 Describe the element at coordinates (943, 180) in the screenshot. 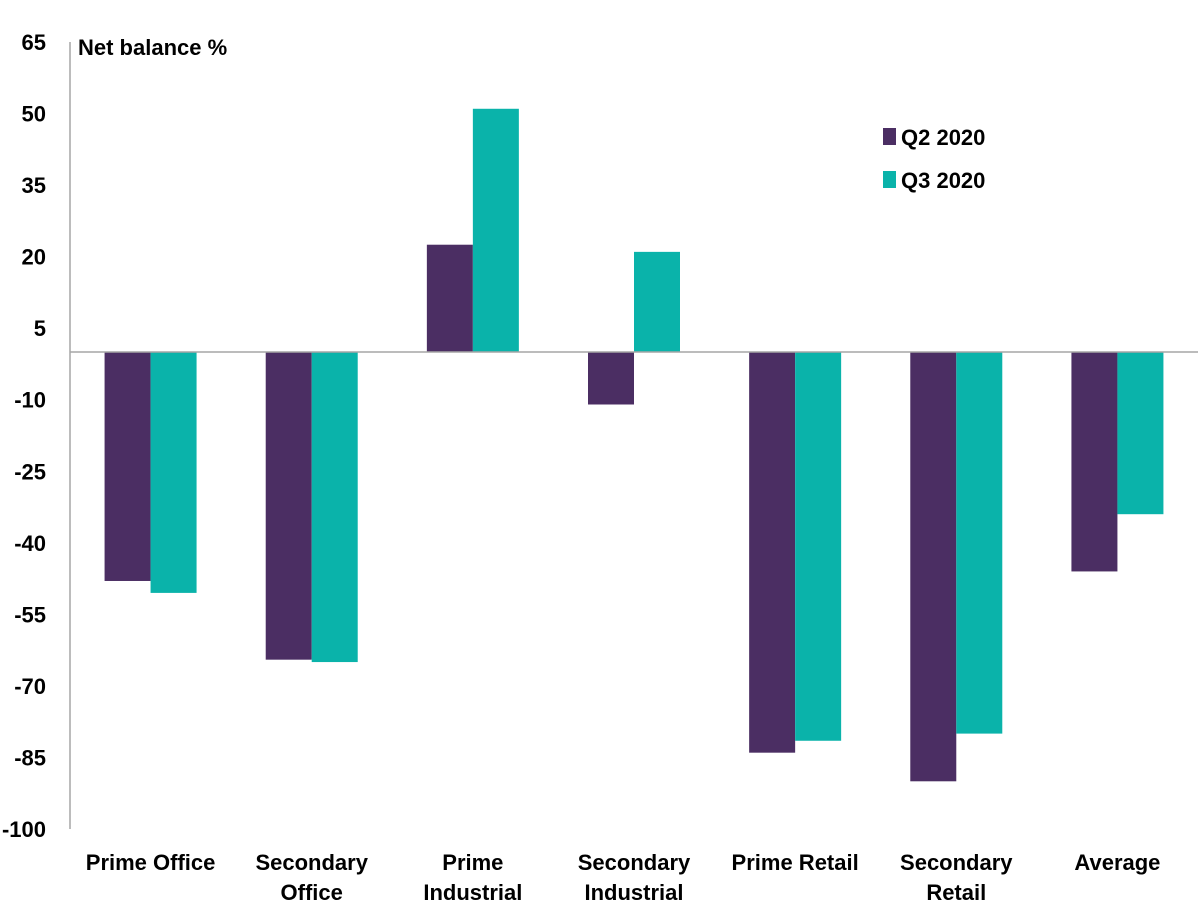

I see `legend-label: Q3 2020` at that location.